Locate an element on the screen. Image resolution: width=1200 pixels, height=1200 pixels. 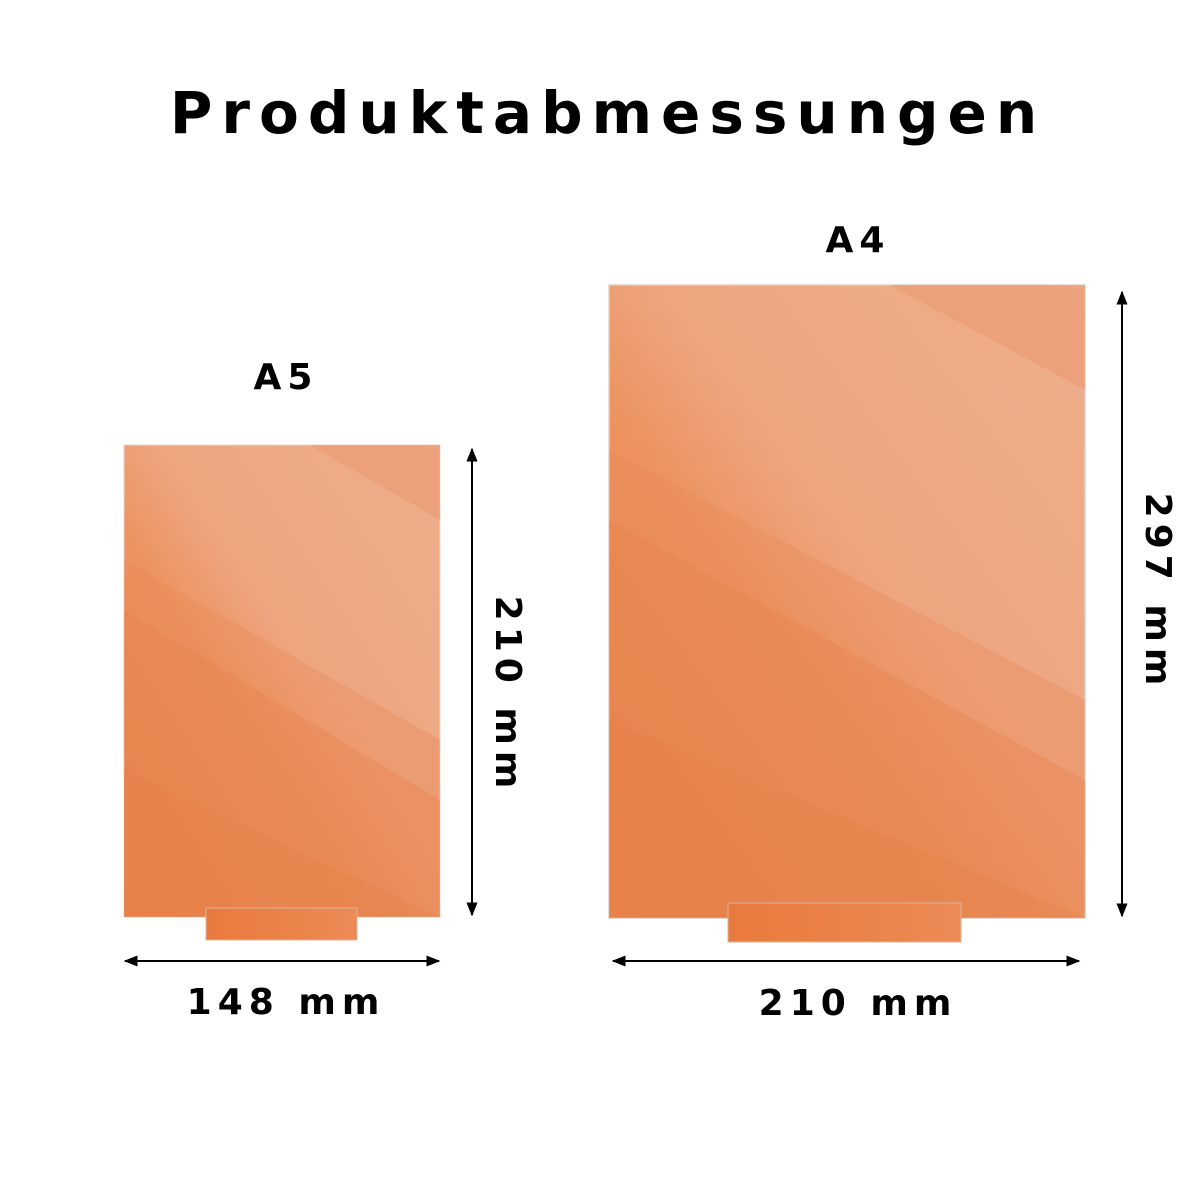
a5-panel is located at coordinates (282, 681).